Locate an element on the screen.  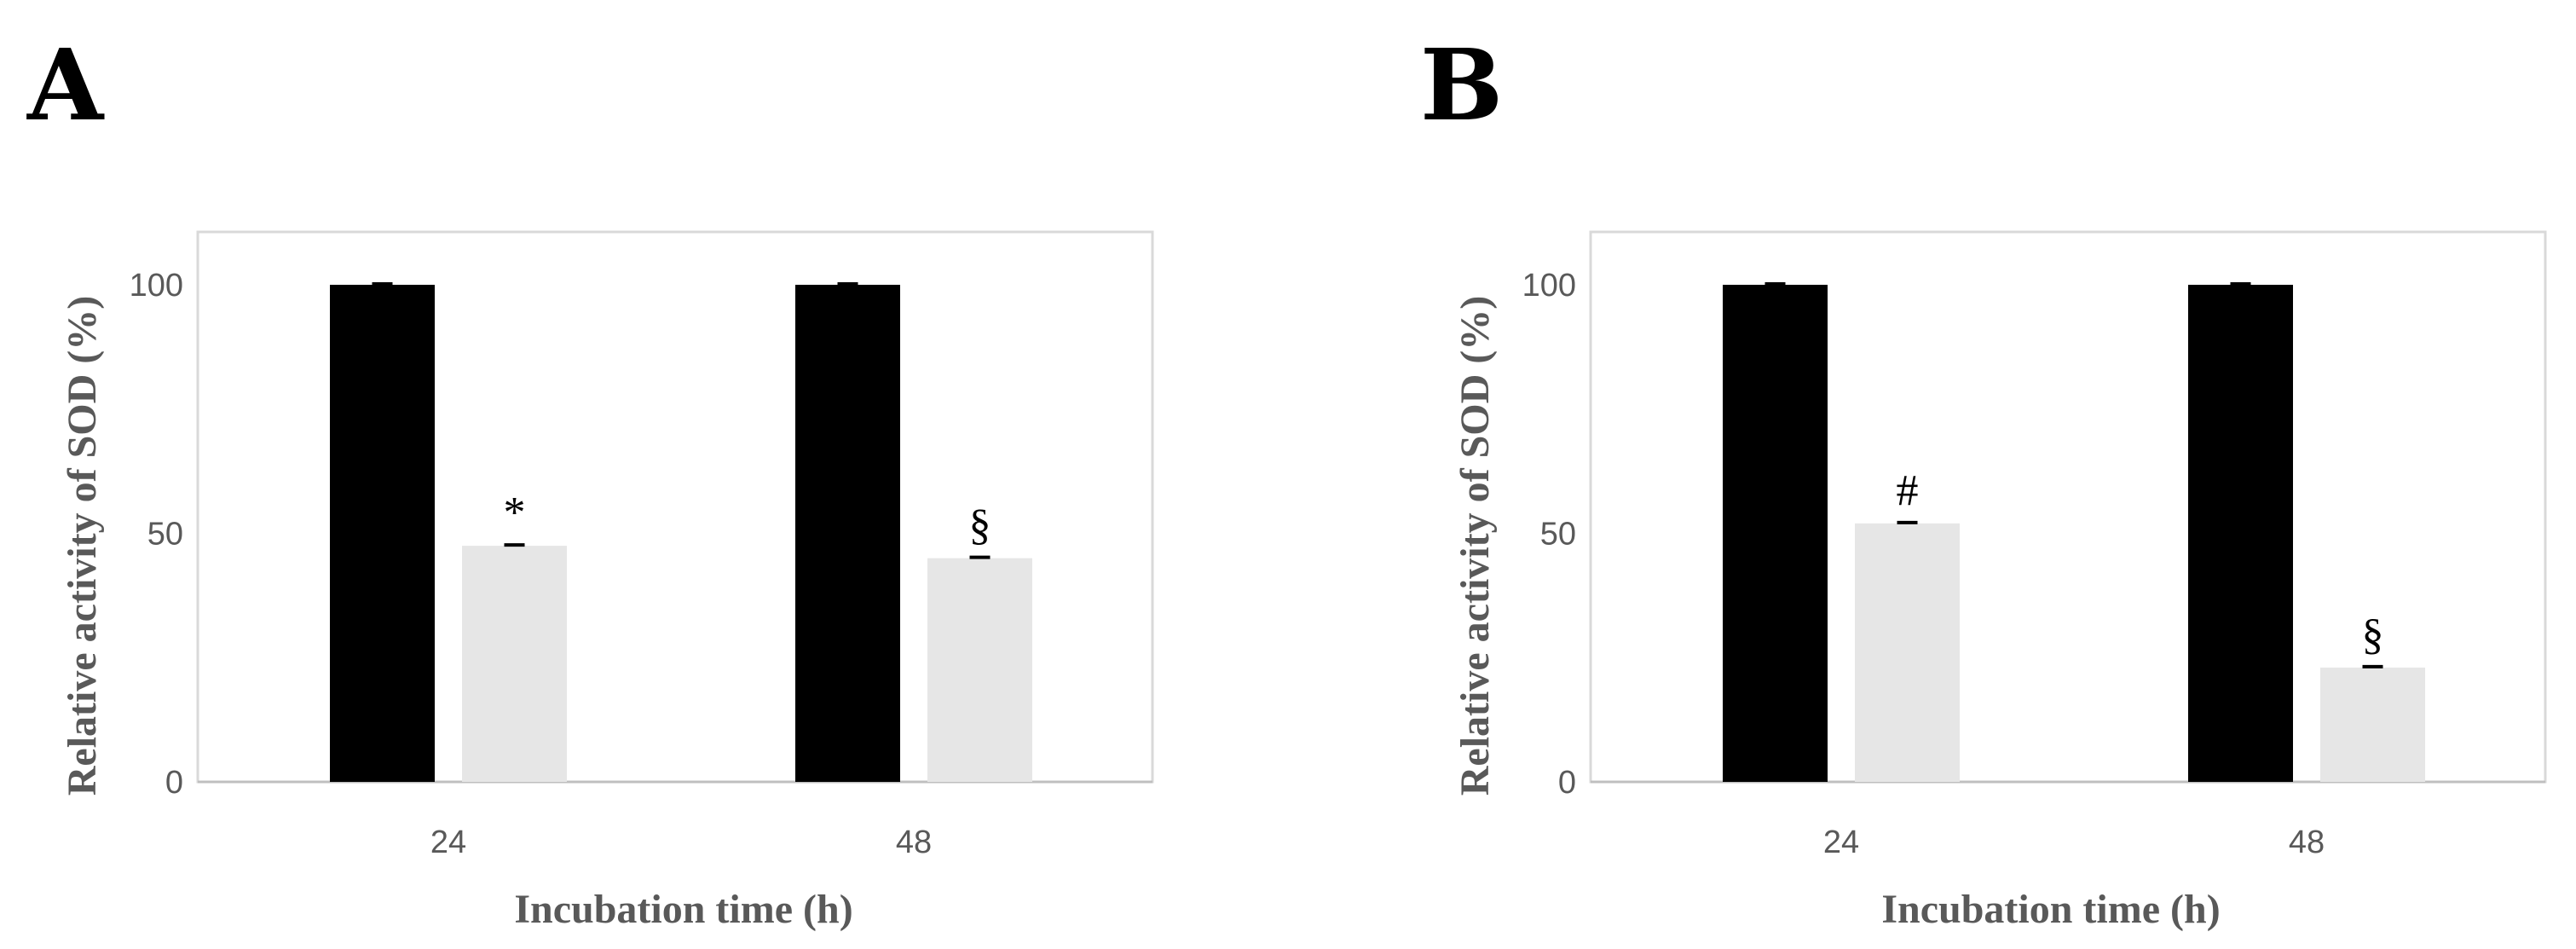
significance-mark: # is located at coordinates (1908, 490).